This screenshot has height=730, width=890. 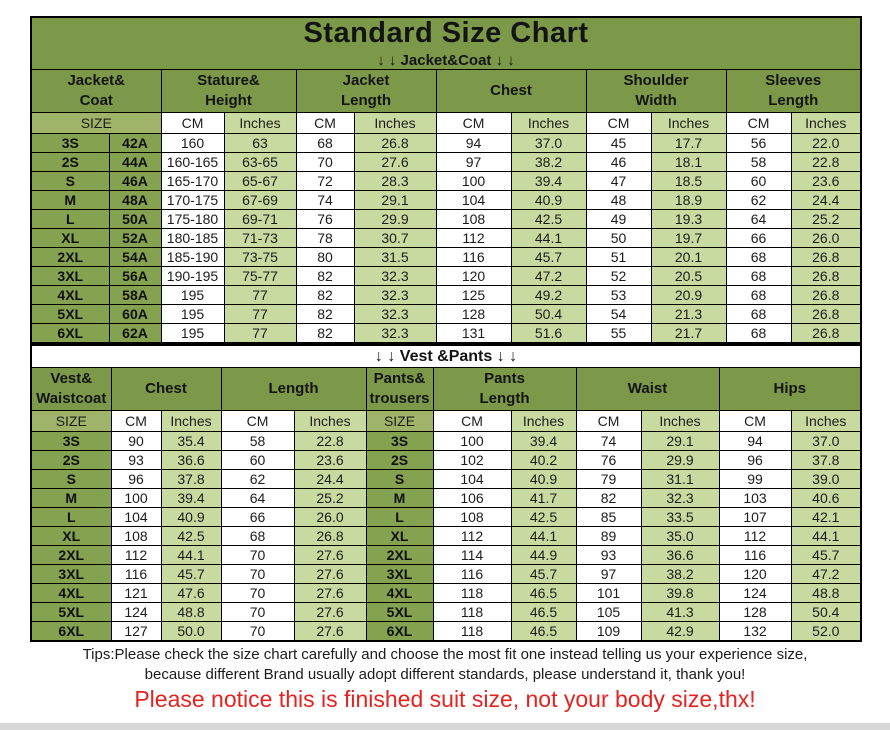 What do you see at coordinates (191, 460) in the screenshot?
I see `value-cell: 36.6` at bounding box center [191, 460].